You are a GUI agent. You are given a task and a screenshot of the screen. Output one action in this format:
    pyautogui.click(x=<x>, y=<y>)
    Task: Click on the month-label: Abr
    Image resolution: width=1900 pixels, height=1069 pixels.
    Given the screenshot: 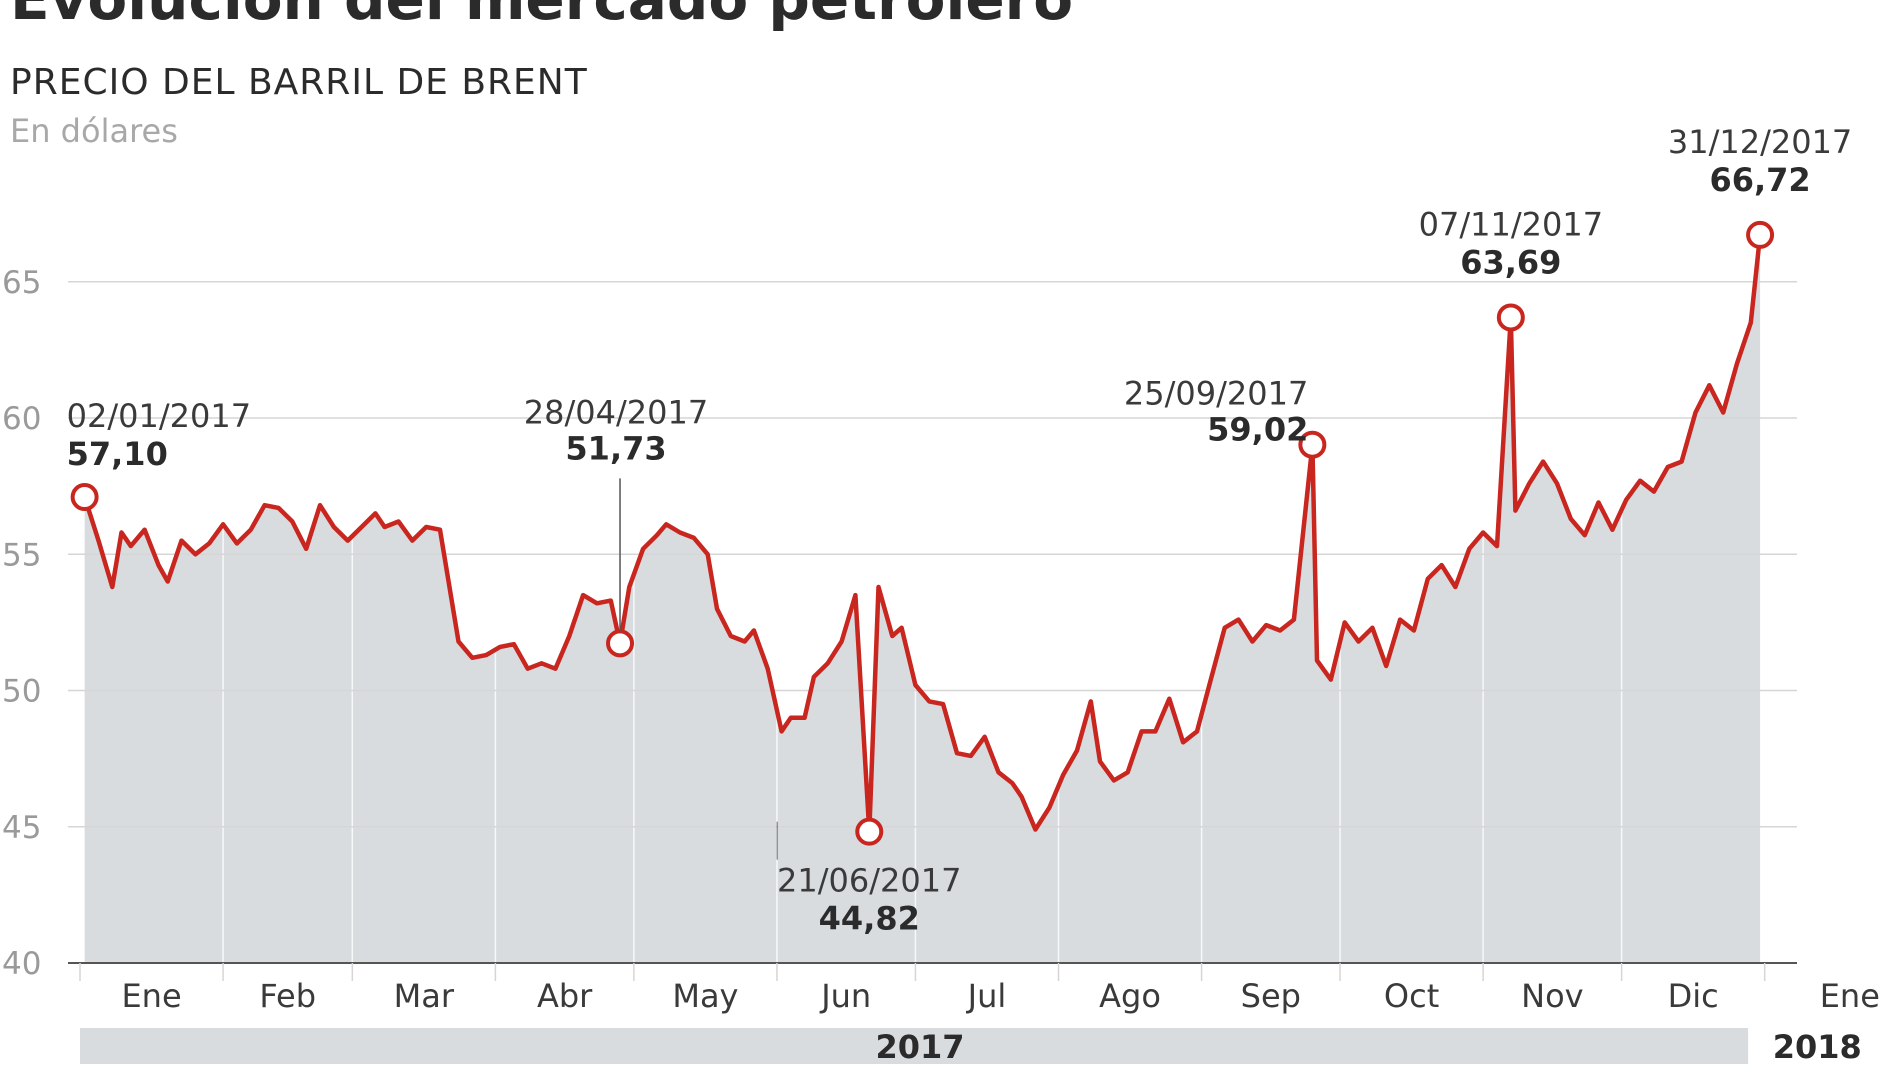 What is the action you would take?
    pyautogui.click(x=565, y=996)
    